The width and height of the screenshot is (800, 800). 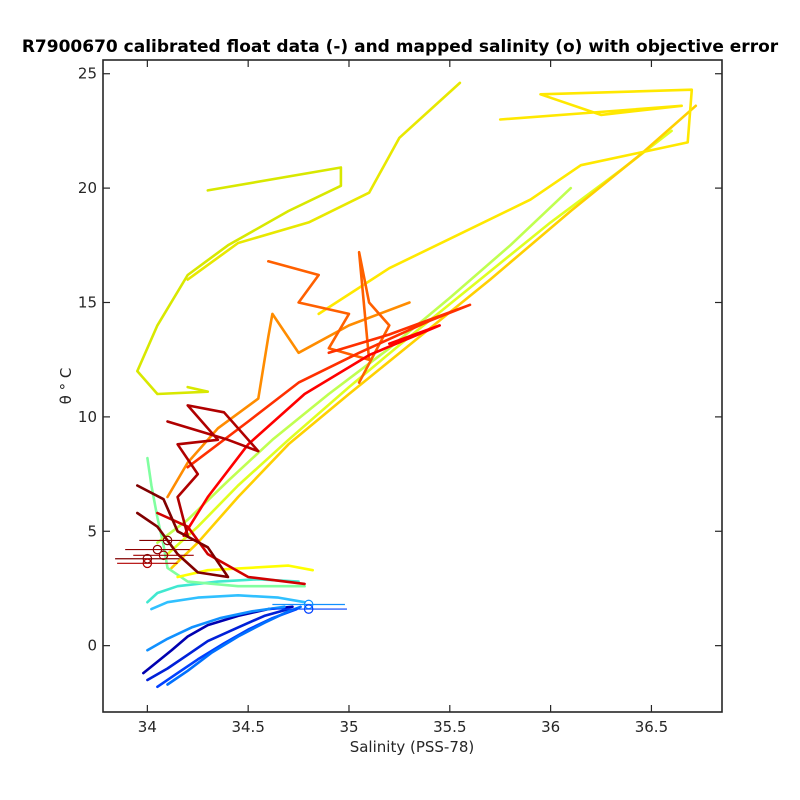 I want to click on x-tick-label: 36, so click(x=550, y=727).